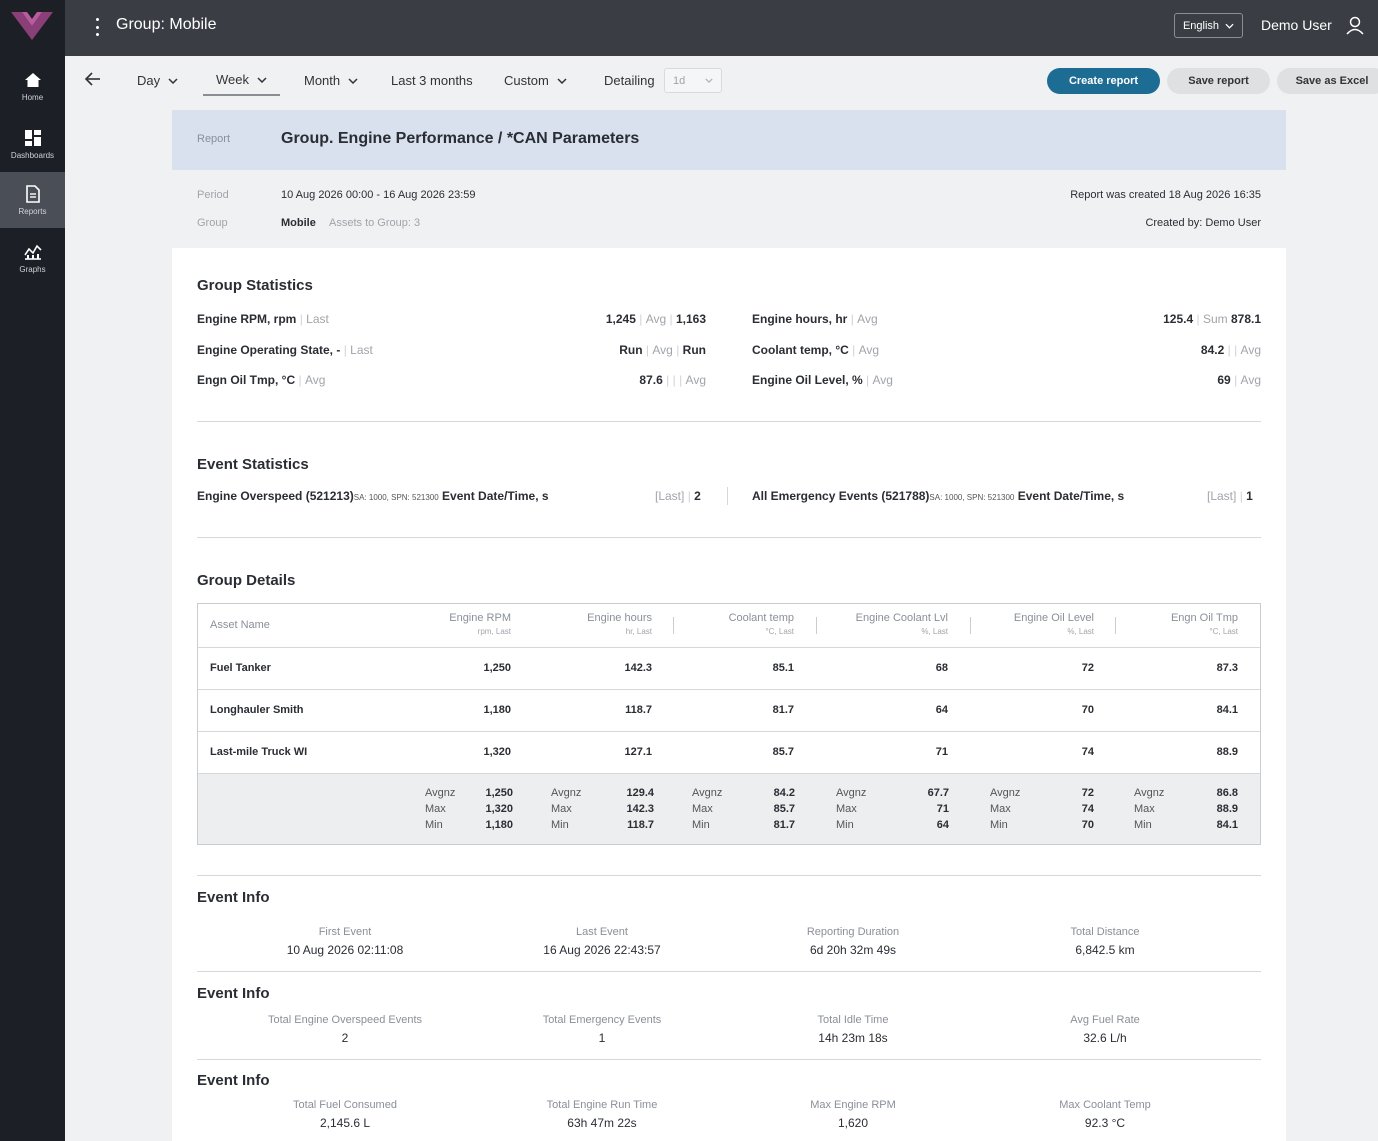 Image resolution: width=1378 pixels, height=1141 pixels. Describe the element at coordinates (892, 809) in the screenshot. I see `summary-cell: Avgnz 67.7 Max 71 Min 64` at that location.